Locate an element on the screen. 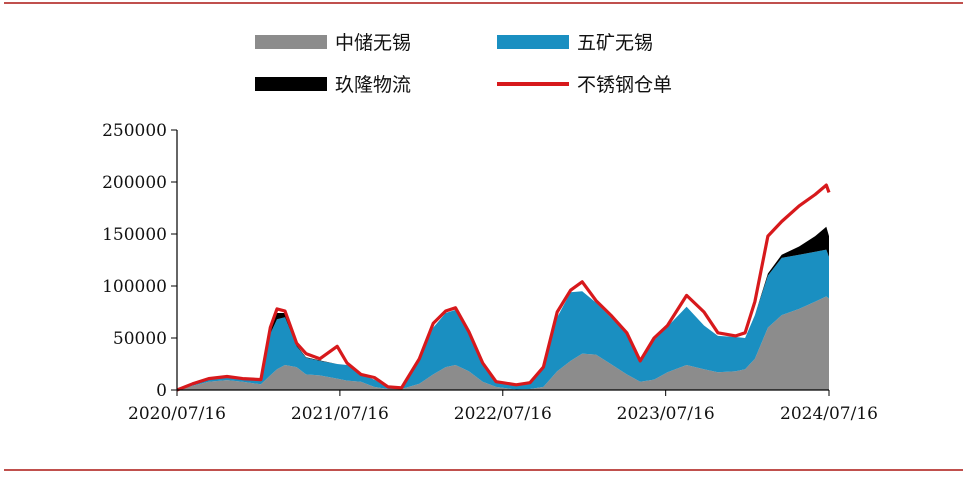 The height and width of the screenshot is (479, 967). legend-item-zhongchu: 中储无锡 is located at coordinates (333, 43).